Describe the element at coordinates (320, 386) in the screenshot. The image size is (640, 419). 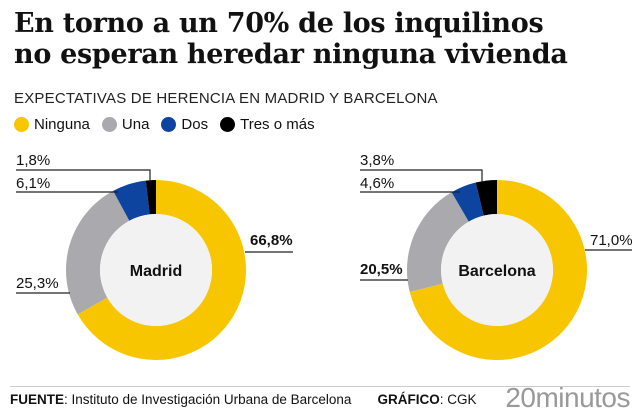
I see `divider` at that location.